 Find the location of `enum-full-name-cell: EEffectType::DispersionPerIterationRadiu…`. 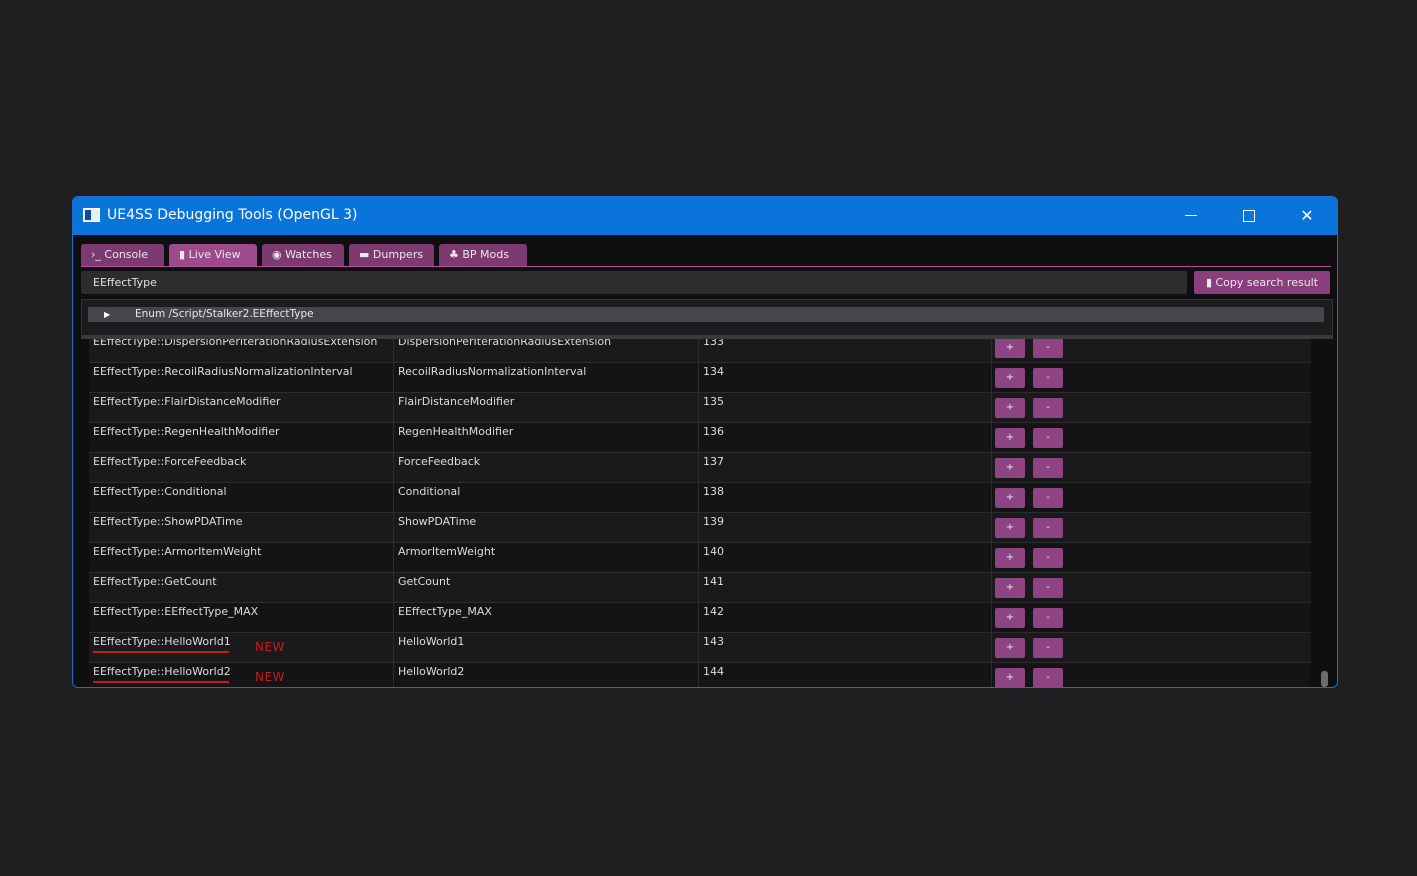

enum-full-name-cell: EEffectType::DispersionPerIterationRadiu… is located at coordinates (241, 351).